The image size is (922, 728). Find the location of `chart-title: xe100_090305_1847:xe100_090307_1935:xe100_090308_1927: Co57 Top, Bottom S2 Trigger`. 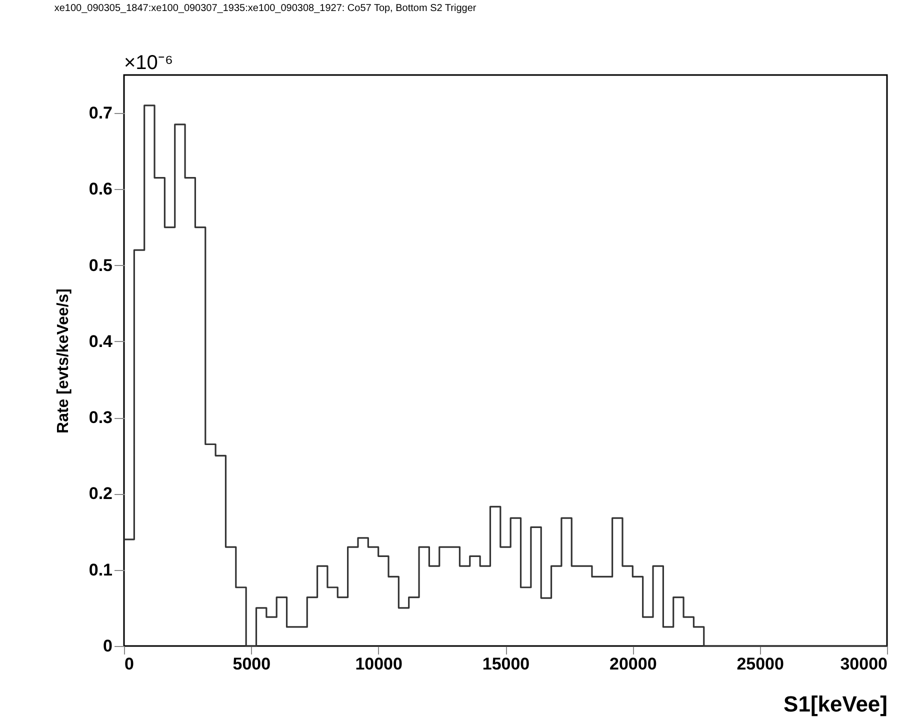

chart-title: xe100_090305_1847:xe100_090307_1935:xe100_090308_1927: Co57 Top, Bottom S2 Trigger is located at coordinates (265, 8).